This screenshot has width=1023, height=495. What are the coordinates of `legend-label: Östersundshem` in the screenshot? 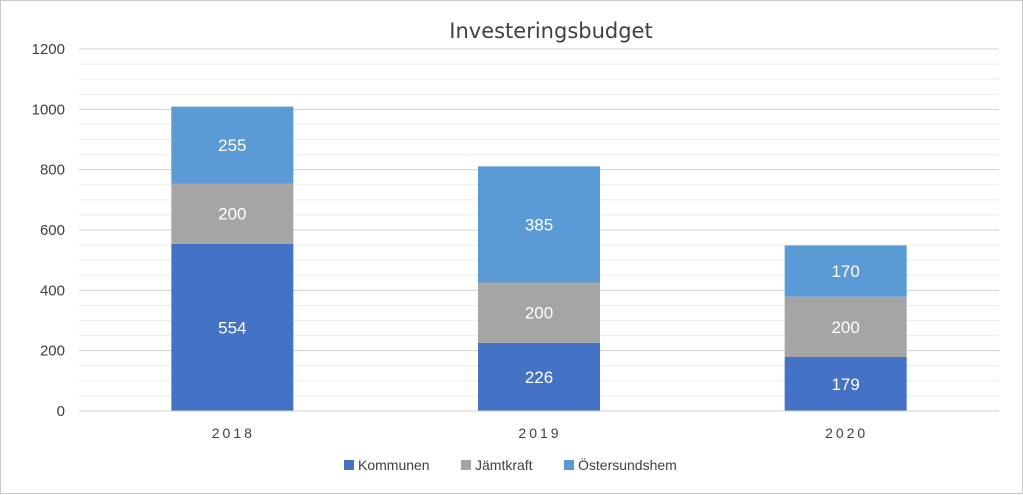 It's located at (627, 464).